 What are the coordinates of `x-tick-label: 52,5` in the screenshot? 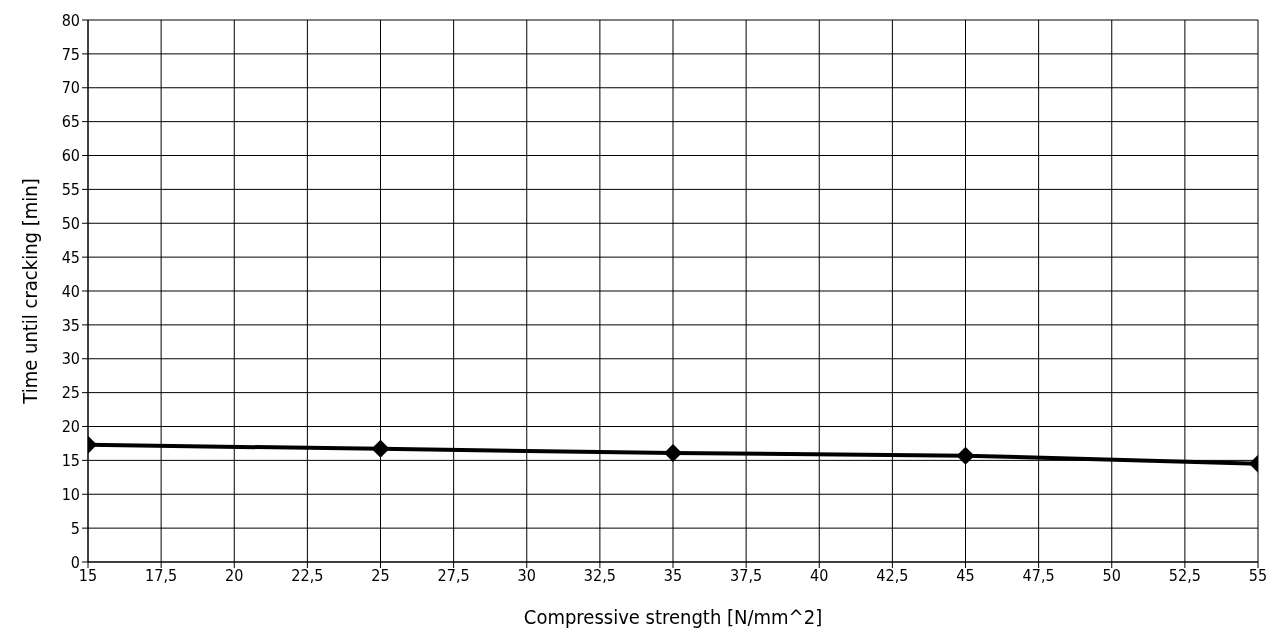 It's located at (1184, 576).